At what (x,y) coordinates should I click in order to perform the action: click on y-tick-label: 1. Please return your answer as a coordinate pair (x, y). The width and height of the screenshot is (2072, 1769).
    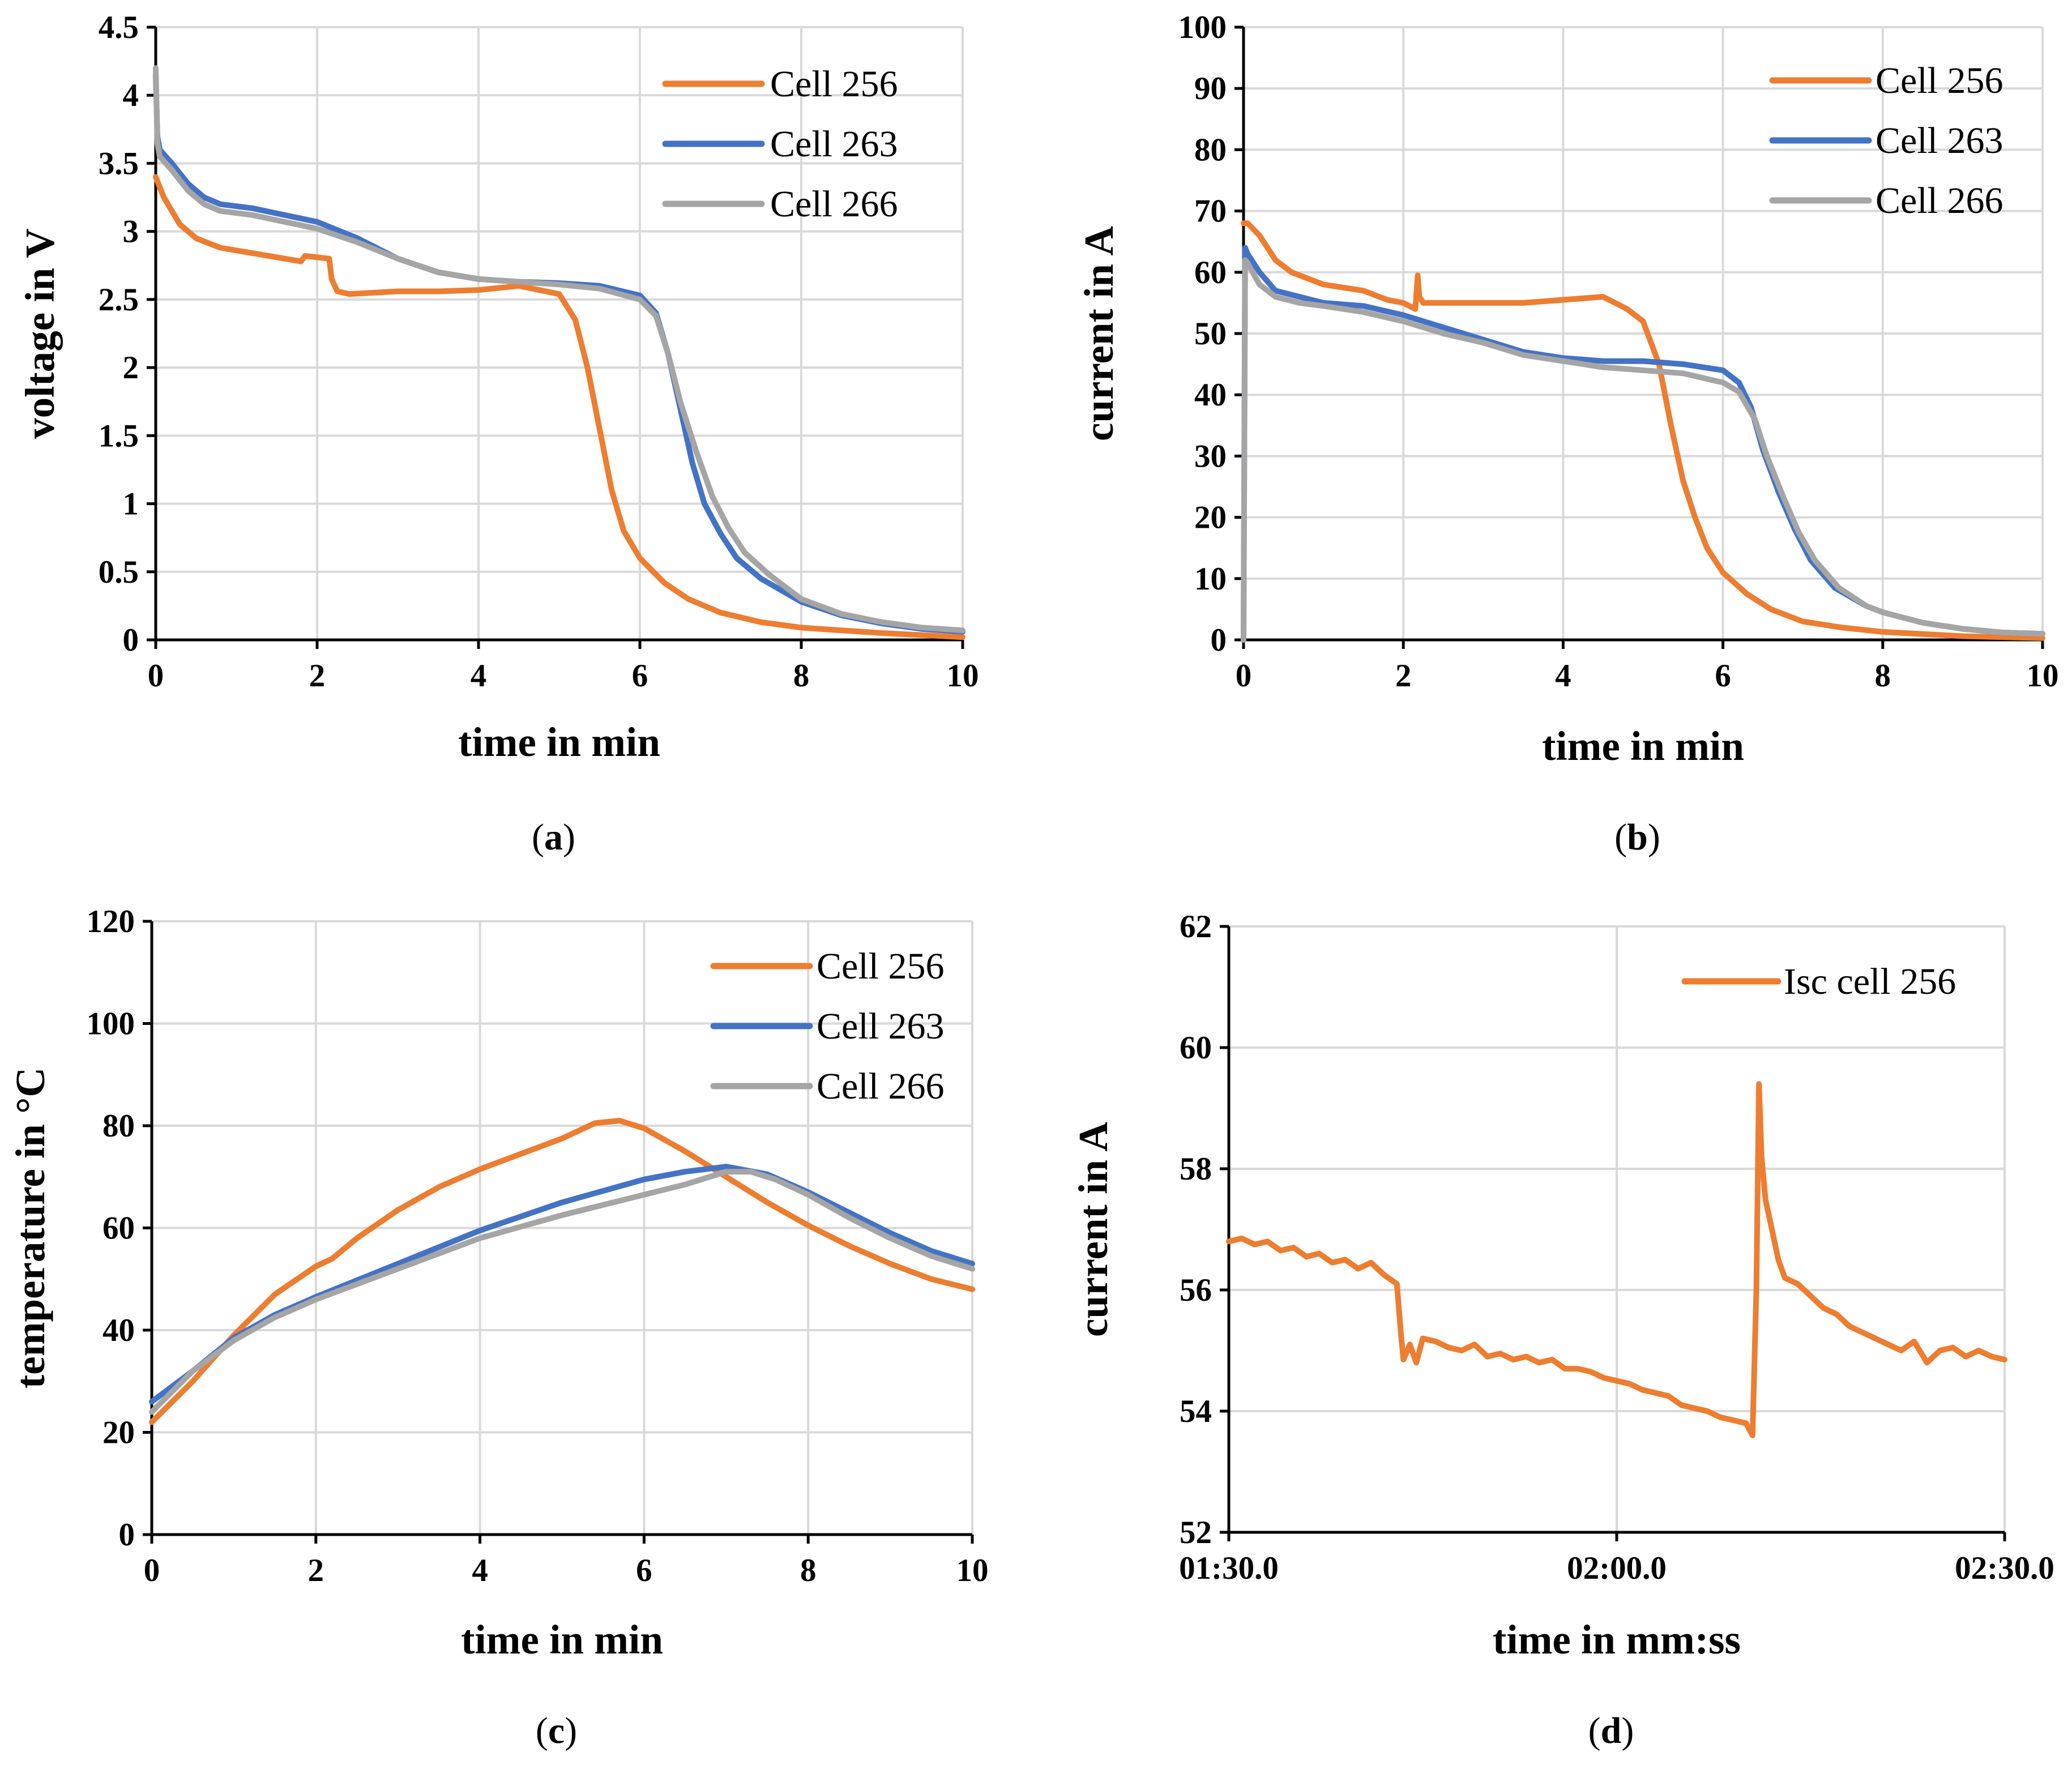
    Looking at the image, I should click on (131, 504).